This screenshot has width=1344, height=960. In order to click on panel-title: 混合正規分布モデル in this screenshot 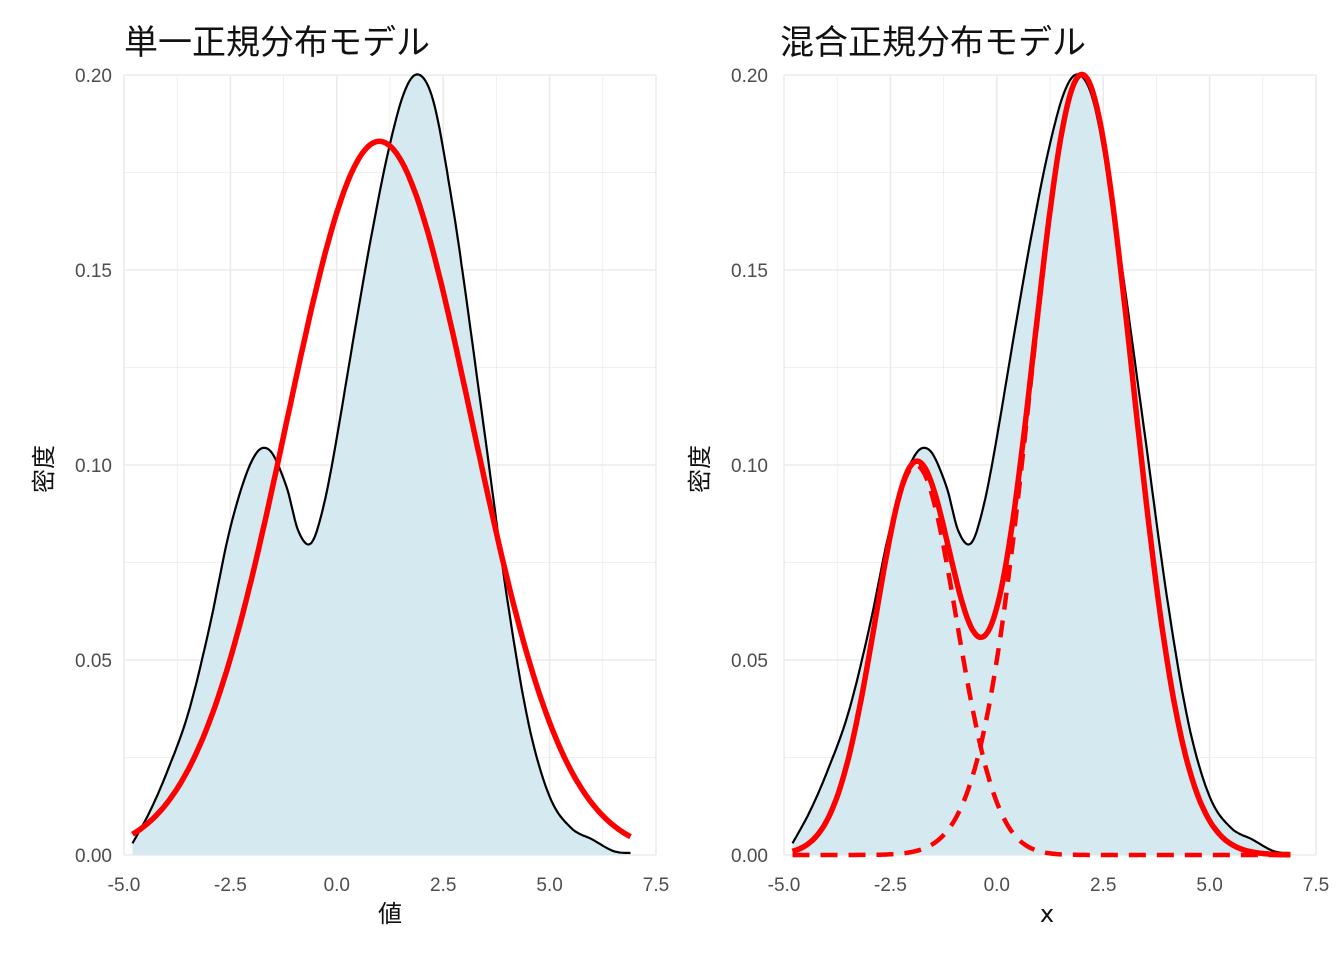, I will do `click(933, 43)`.